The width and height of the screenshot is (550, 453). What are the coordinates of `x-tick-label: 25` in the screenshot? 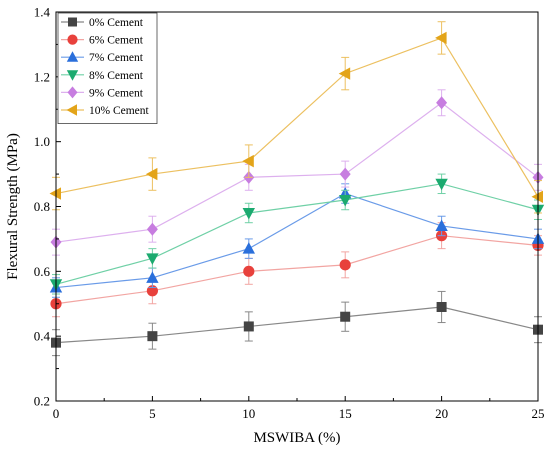 It's located at (538, 413).